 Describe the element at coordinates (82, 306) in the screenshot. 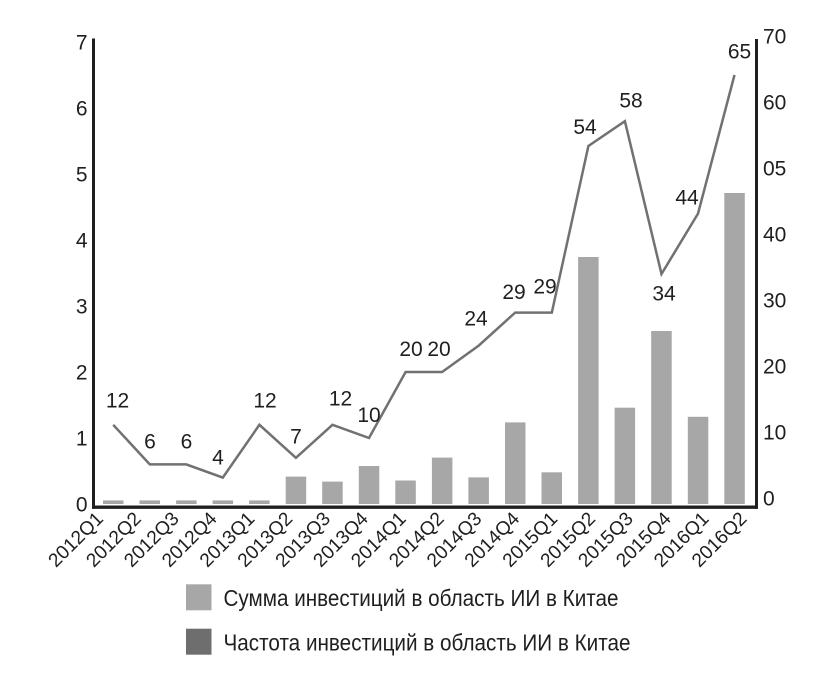

I see `svg-text: 3` at that location.